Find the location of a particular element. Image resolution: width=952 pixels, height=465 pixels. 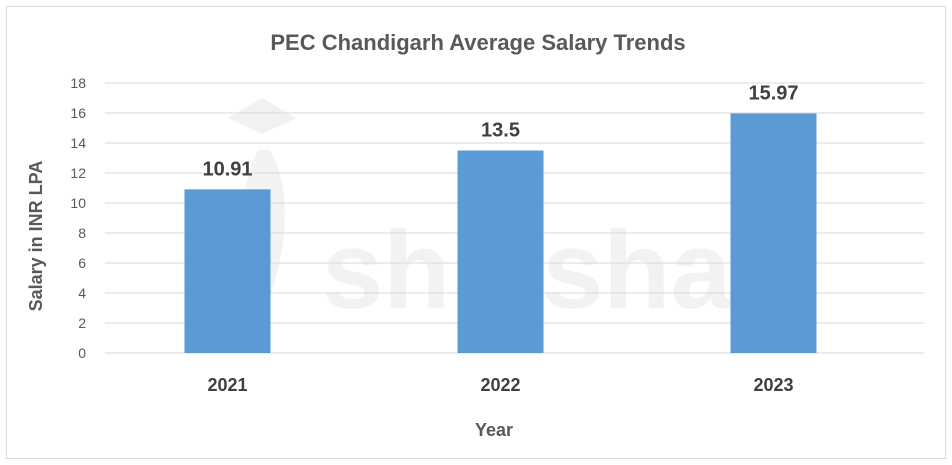

data-labels: 10.91 13.5 15.97 is located at coordinates (500, 131).